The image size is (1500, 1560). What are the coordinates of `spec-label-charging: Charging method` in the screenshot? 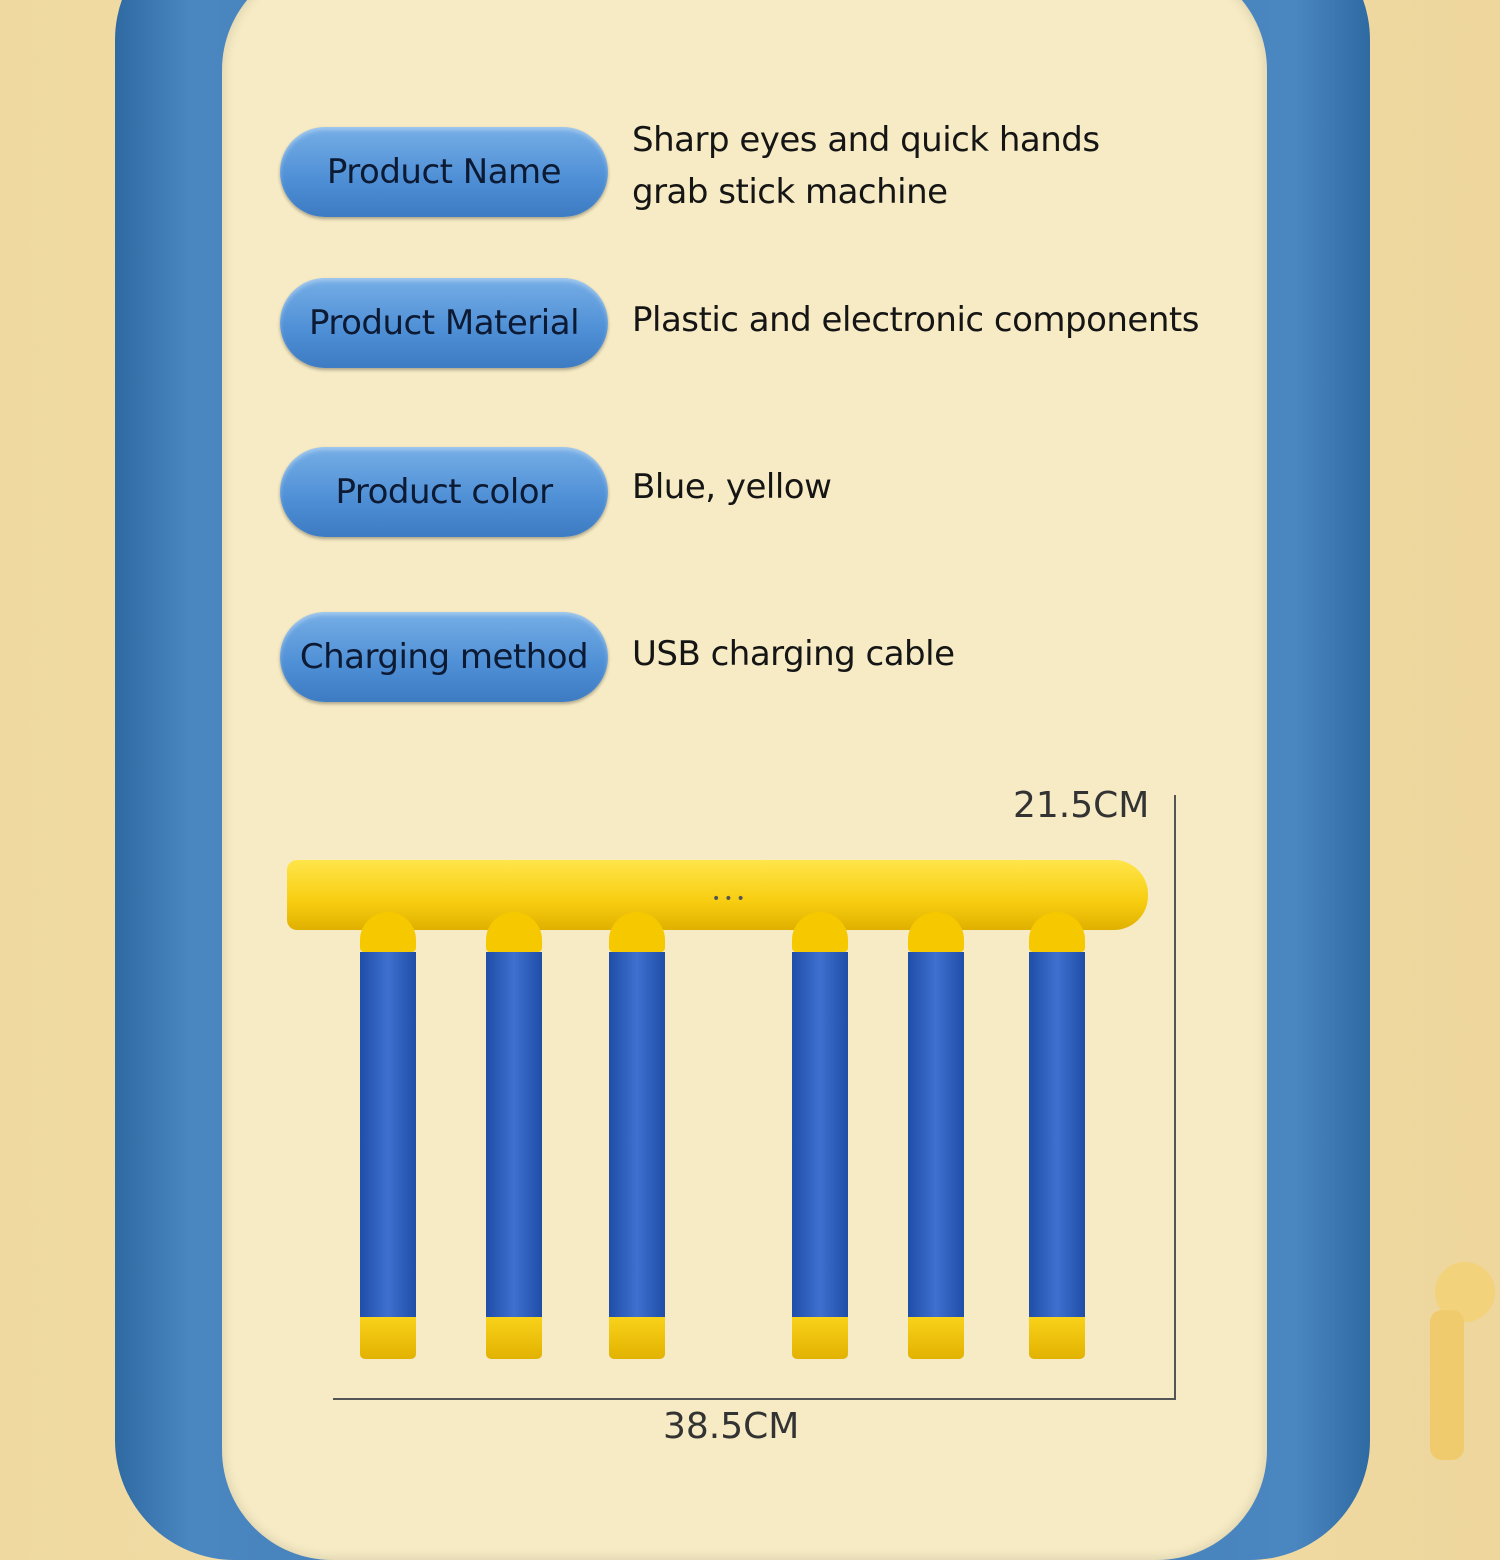 It's located at (444, 657).